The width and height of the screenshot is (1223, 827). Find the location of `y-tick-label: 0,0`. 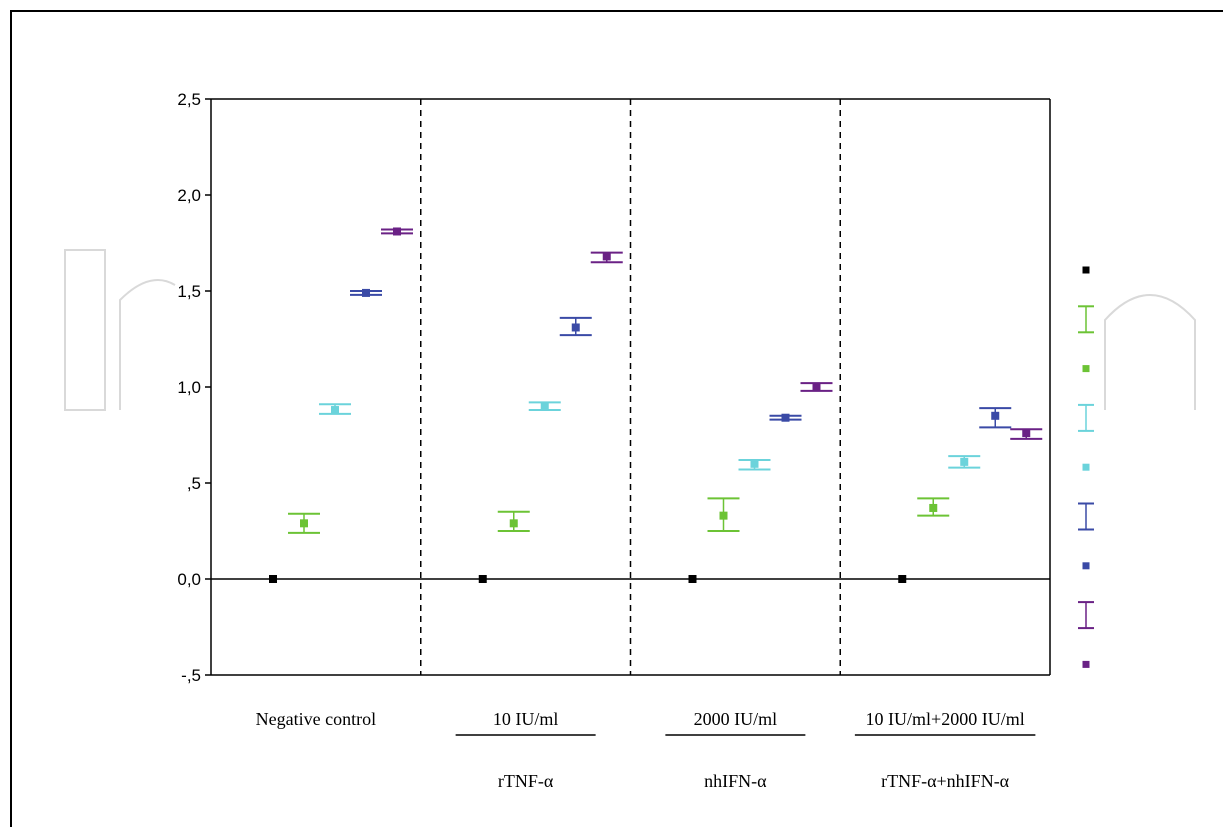

y-tick-label: 0,0 is located at coordinates (189, 579).